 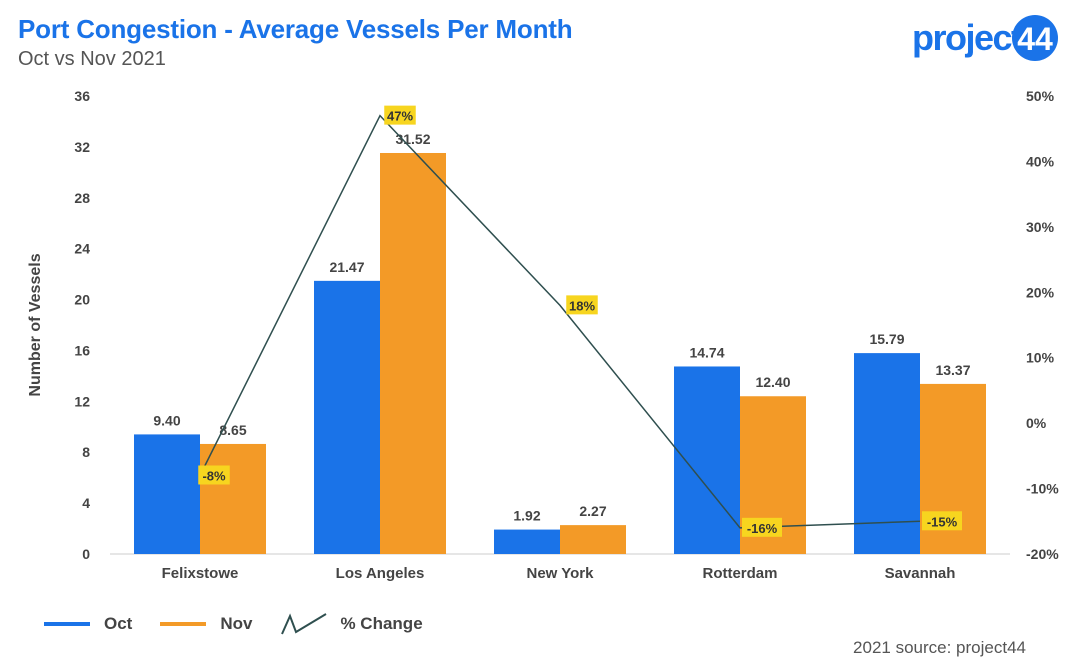 I want to click on zigzag-line-icon, so click(x=304, y=624).